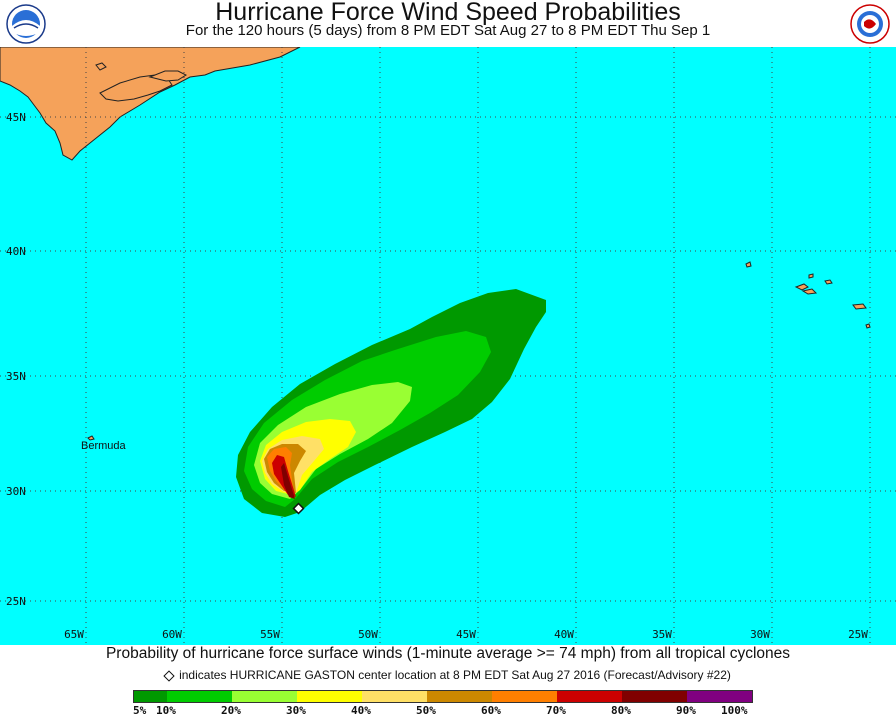  I want to click on colorbar-label: 70%, so click(556, 710).